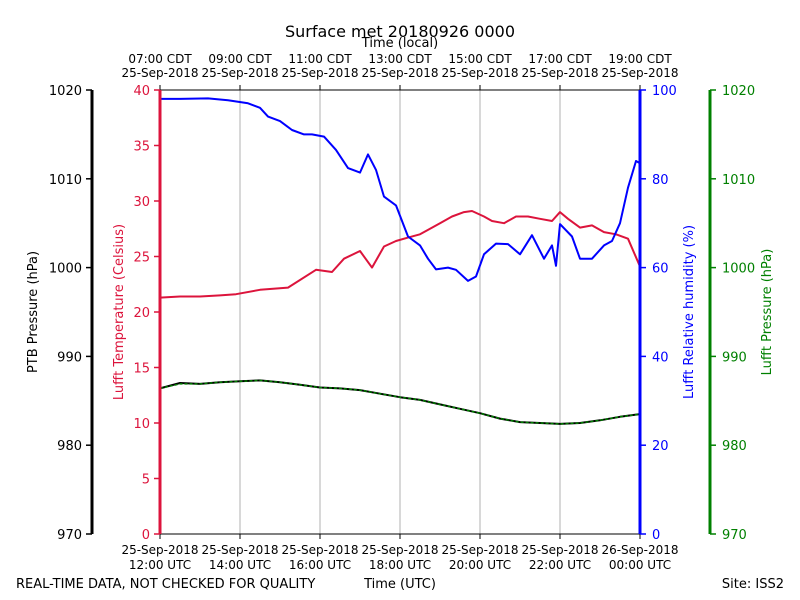 This screenshot has height=600, width=800. What do you see at coordinates (146, 480) in the screenshot?
I see `temperature-tick-label: 5` at bounding box center [146, 480].